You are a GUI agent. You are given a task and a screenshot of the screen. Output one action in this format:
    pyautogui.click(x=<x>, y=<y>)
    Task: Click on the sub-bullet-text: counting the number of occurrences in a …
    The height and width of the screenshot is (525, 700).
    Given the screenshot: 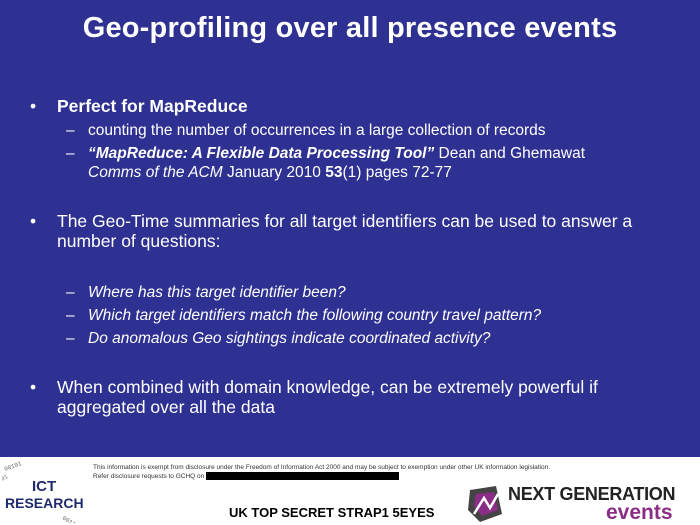 What is the action you would take?
    pyautogui.click(x=317, y=130)
    